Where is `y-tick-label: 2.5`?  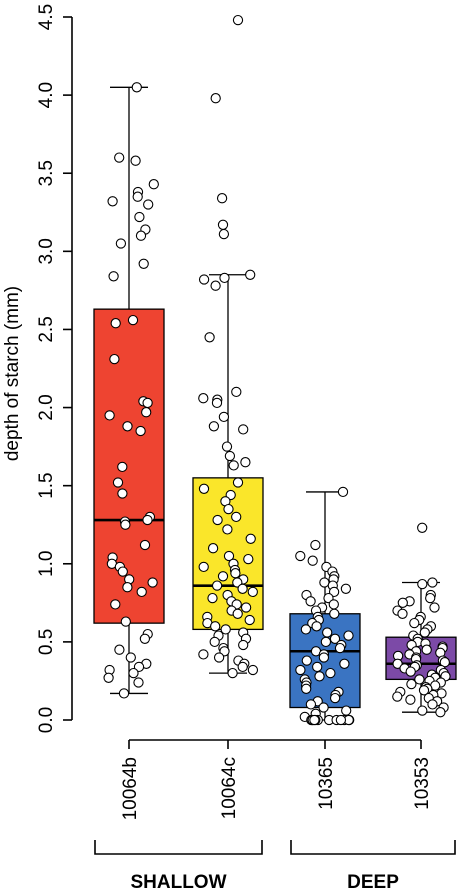 y-tick-label: 2.5 is located at coordinates (46, 329).